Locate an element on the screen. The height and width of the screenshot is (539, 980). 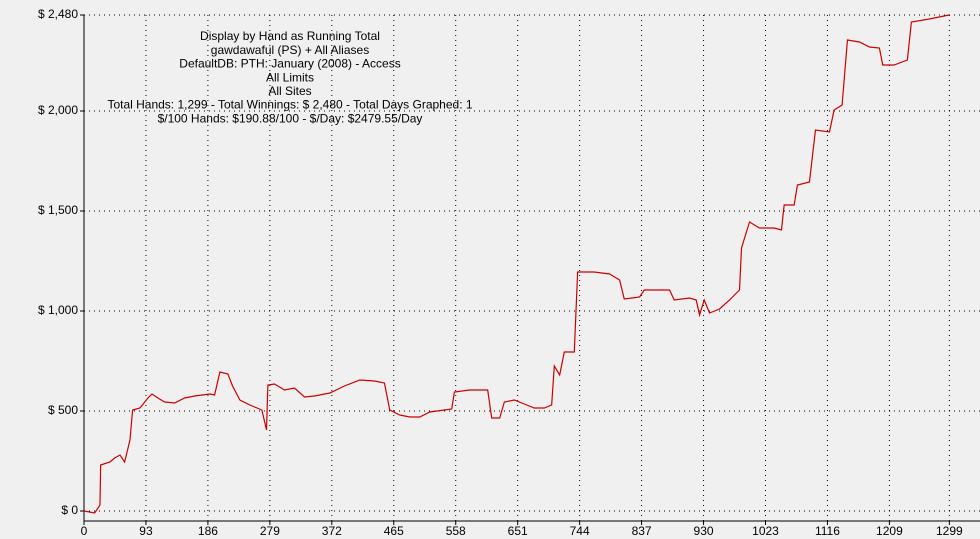
x-tick-label: 372 is located at coordinates (332, 531).